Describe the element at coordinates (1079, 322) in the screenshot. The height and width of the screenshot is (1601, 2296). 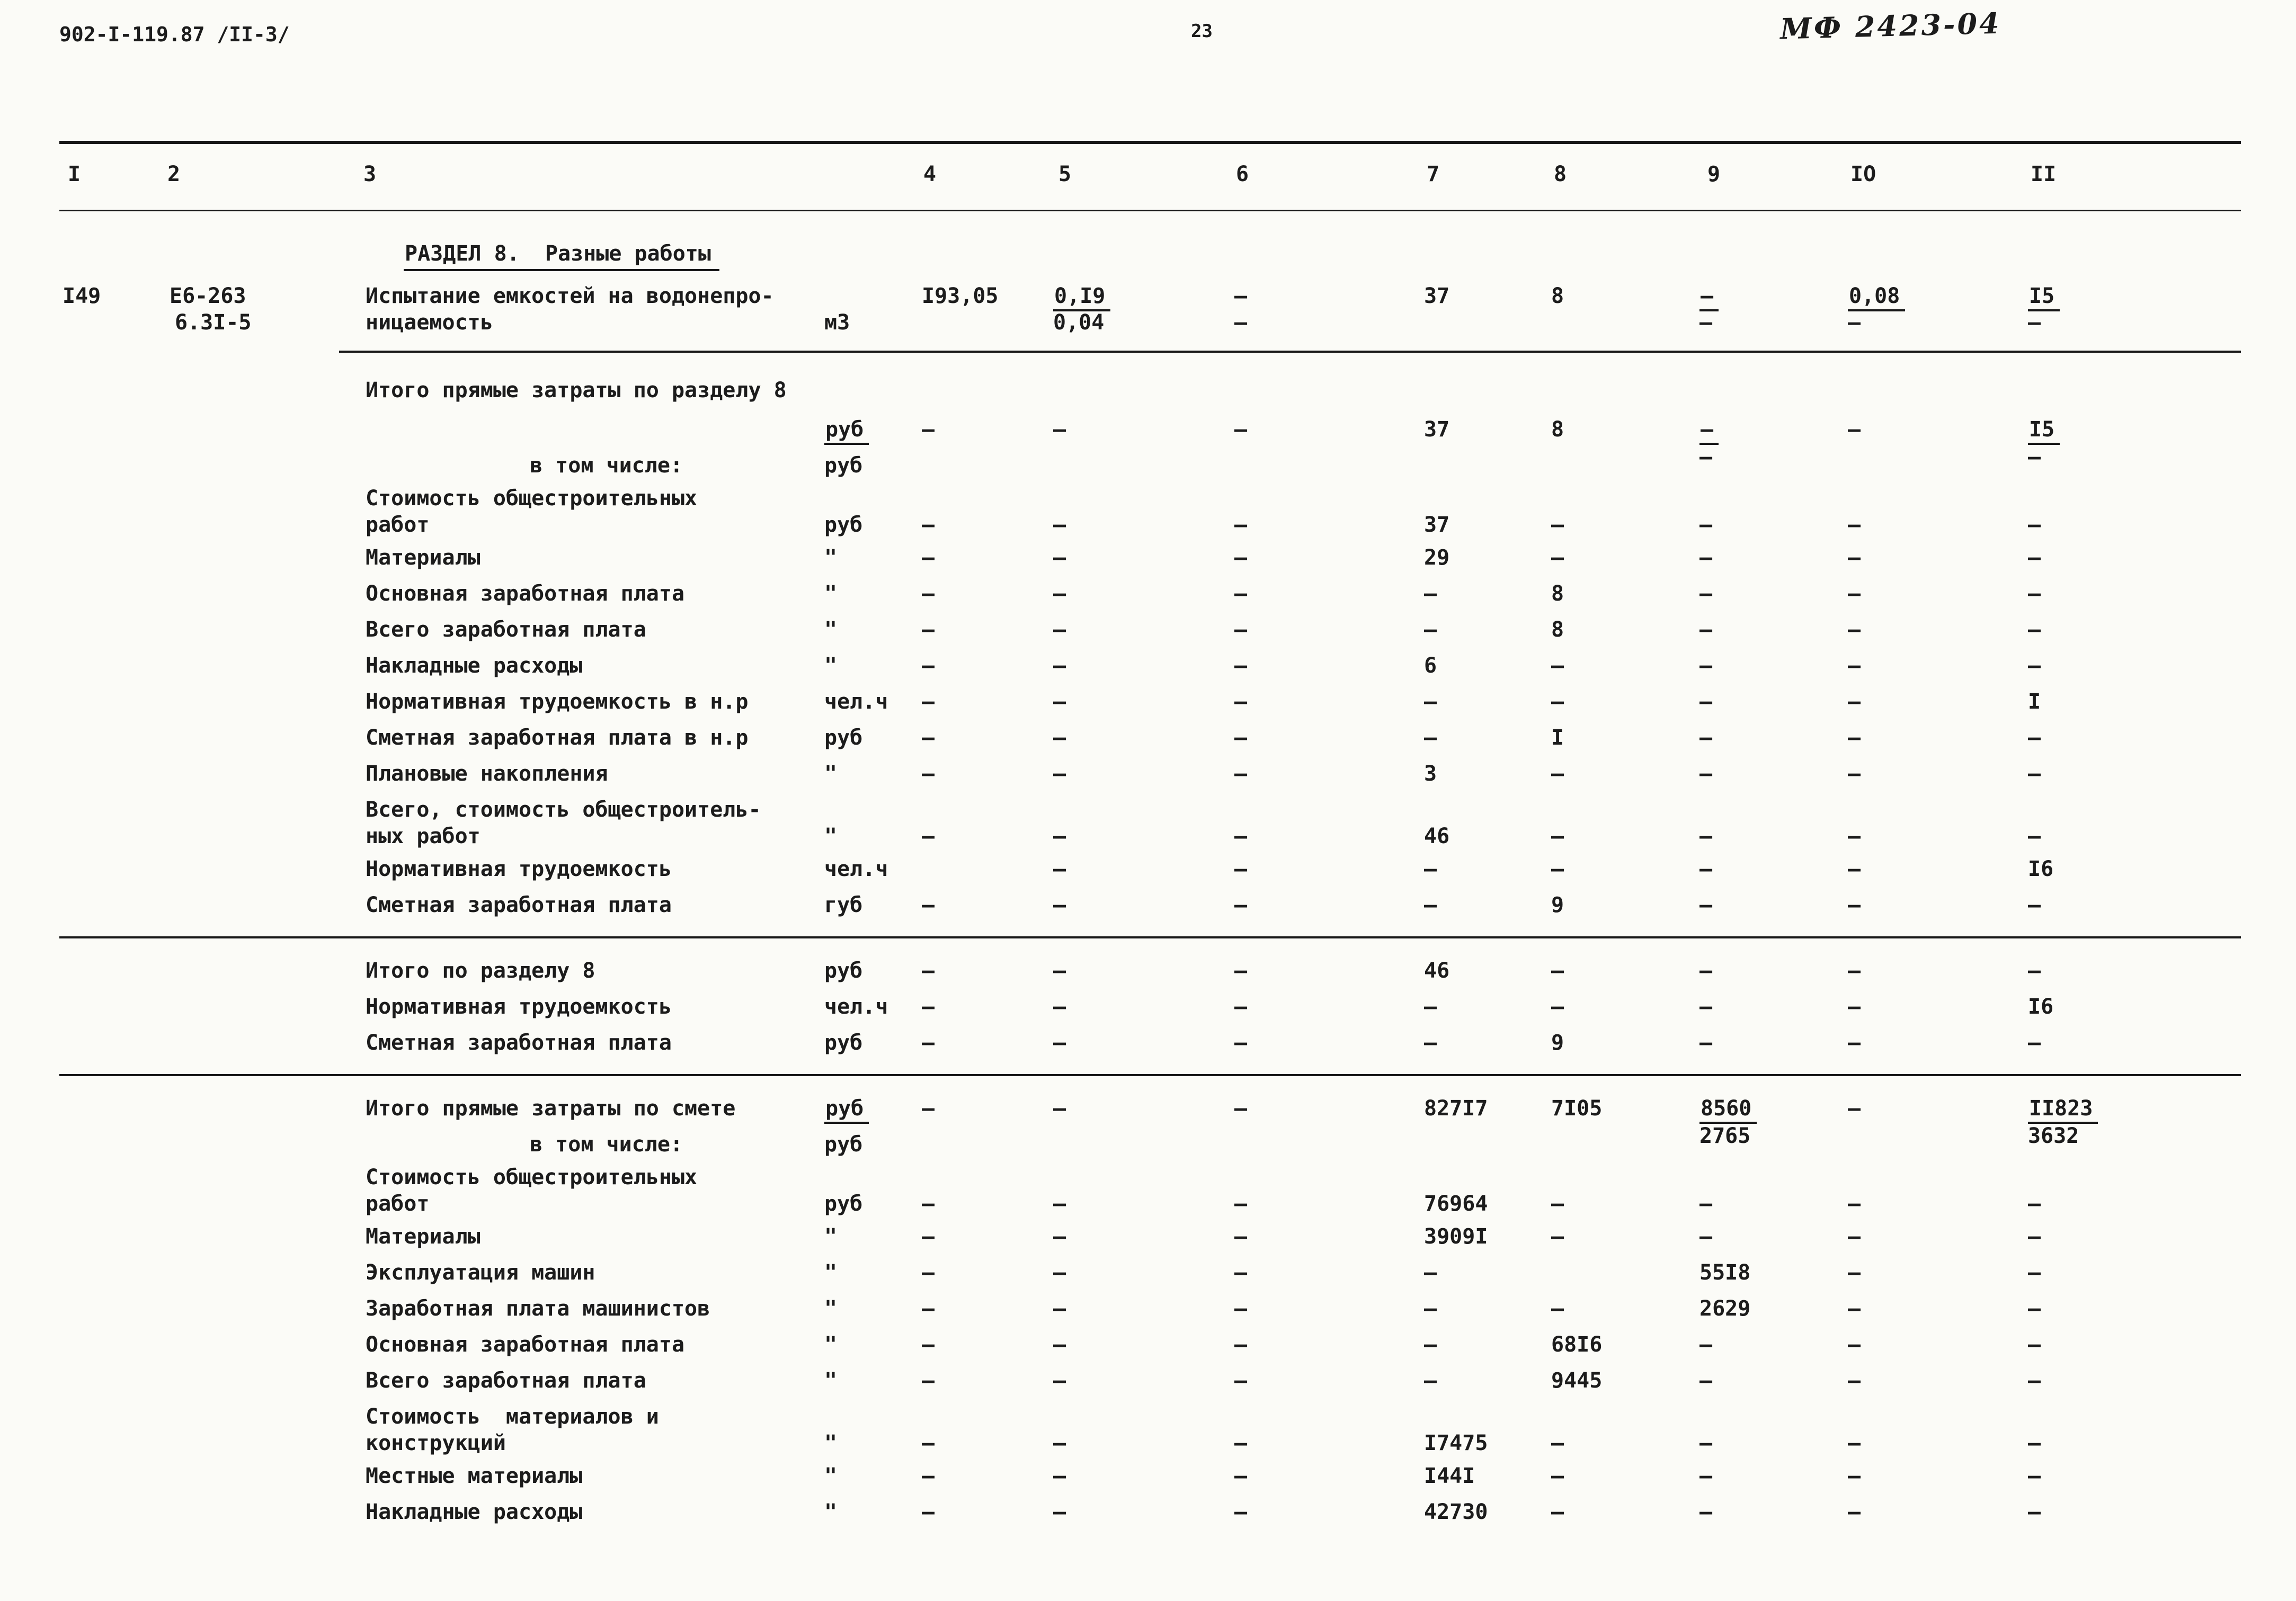
I see `cell-c5-line2: 0,04` at that location.